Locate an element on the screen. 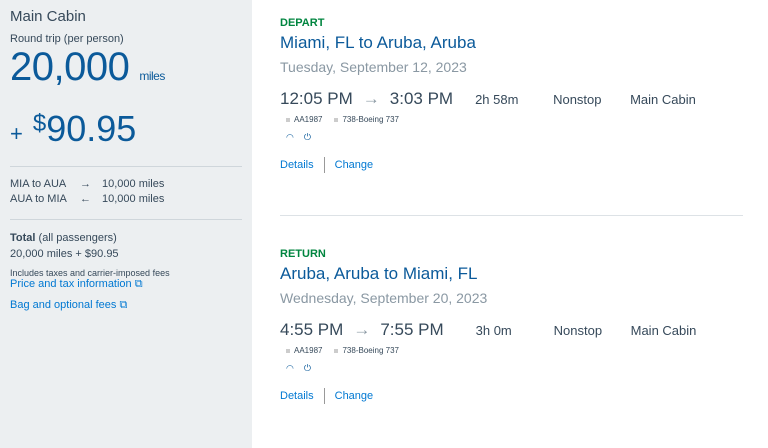 The height and width of the screenshot is (448, 768). total-value: 20,000 miles + $90.95 is located at coordinates (64, 254).